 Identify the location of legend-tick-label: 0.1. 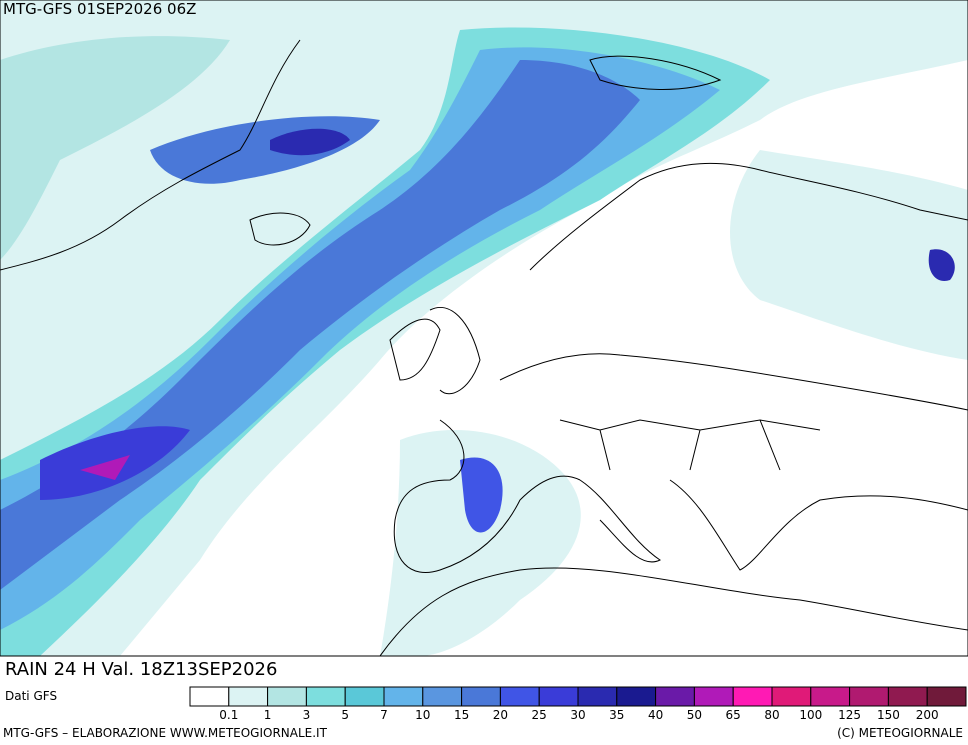
(228, 715).